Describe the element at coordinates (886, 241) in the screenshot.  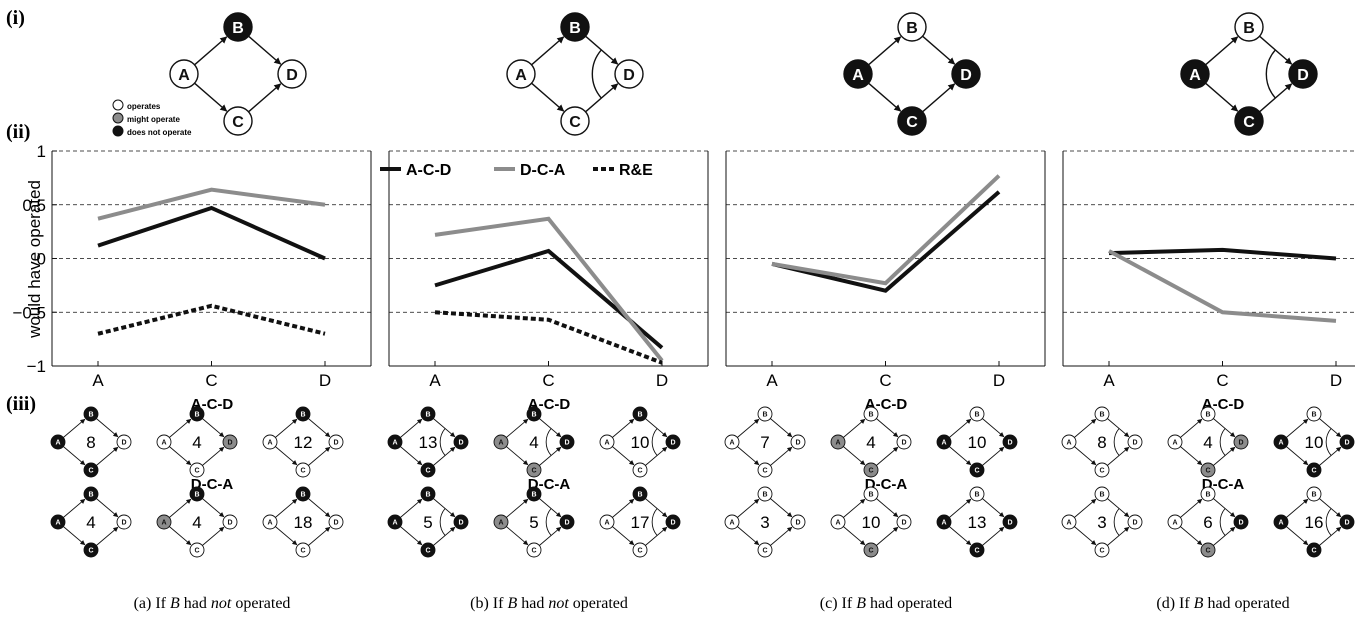
I see `series-acd` at that location.